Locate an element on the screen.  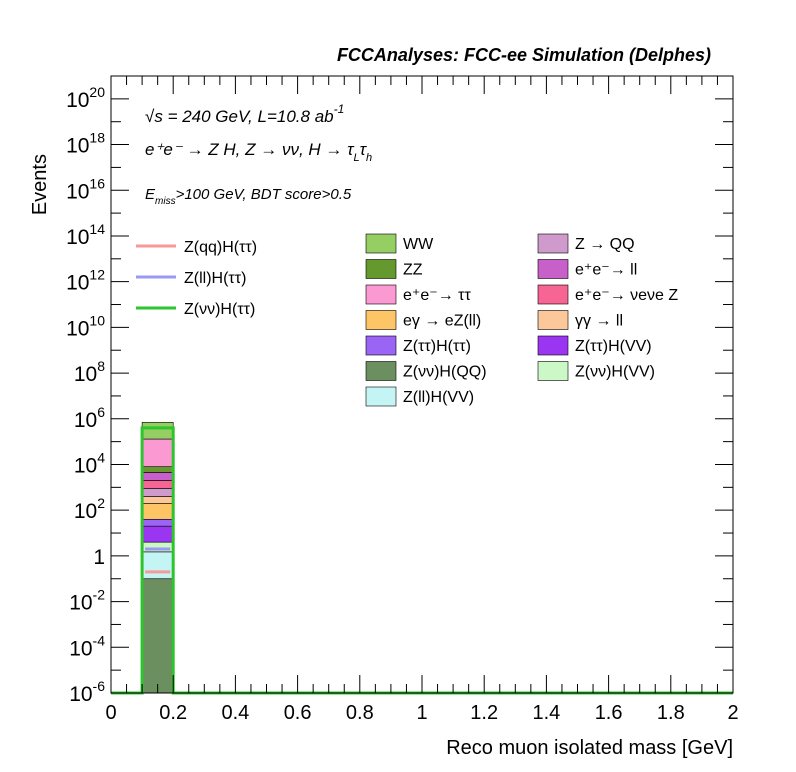
energy-lumi-text: √s = 240 GeV, L=10.8 ab-1 is located at coordinates (244, 114).